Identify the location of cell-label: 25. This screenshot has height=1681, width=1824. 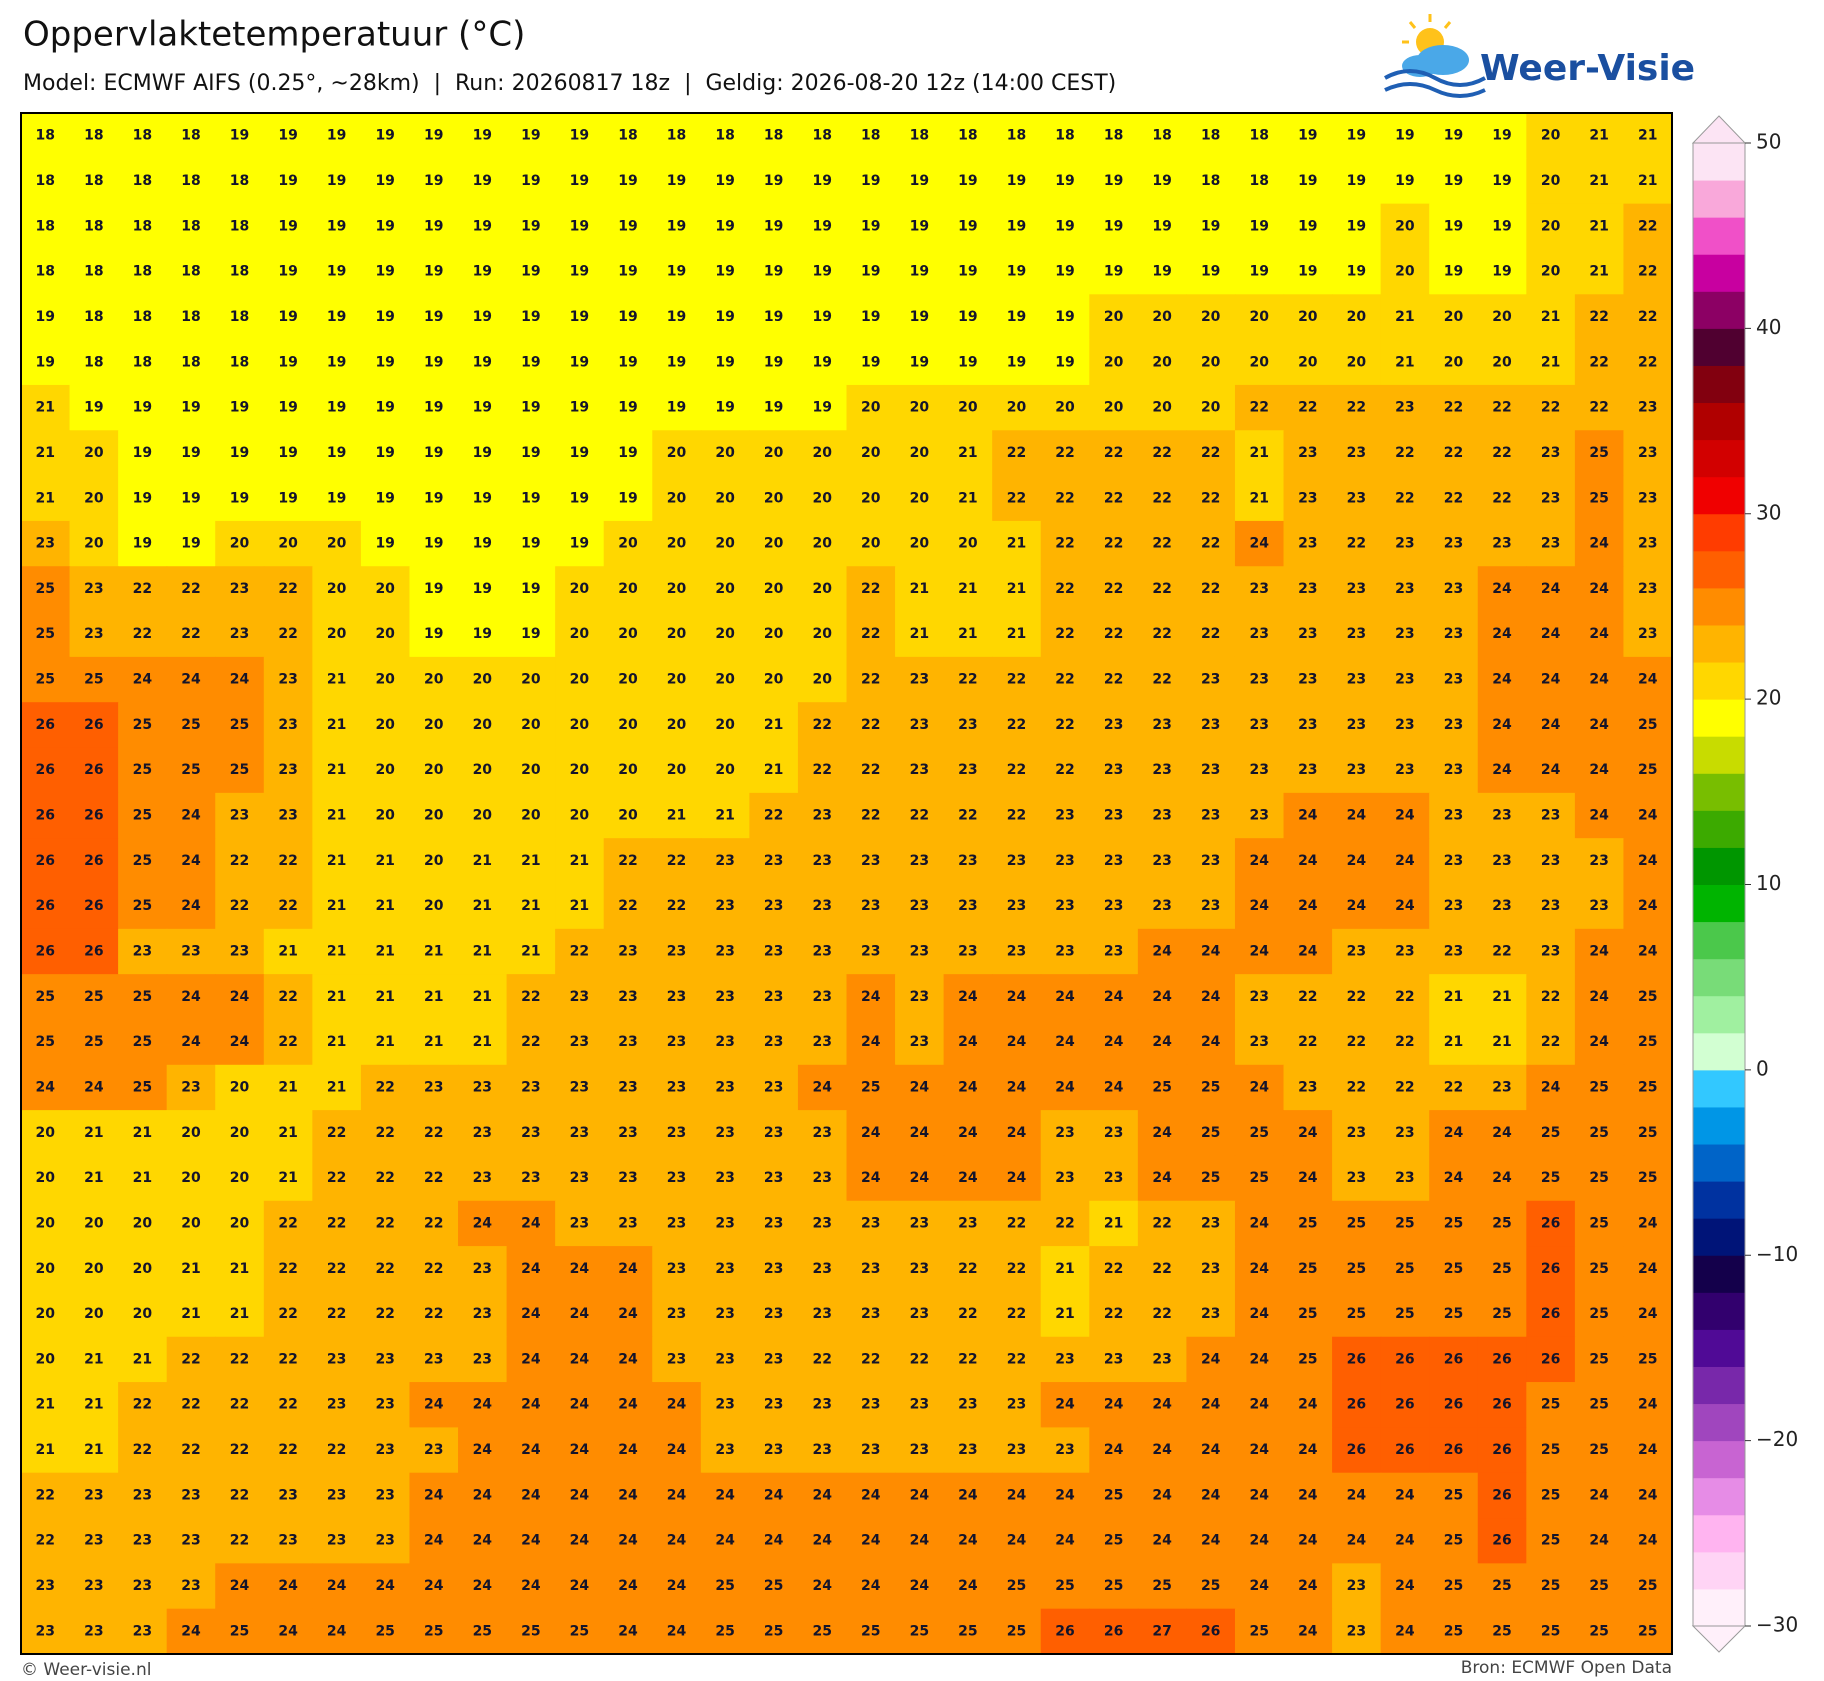
(1647, 725).